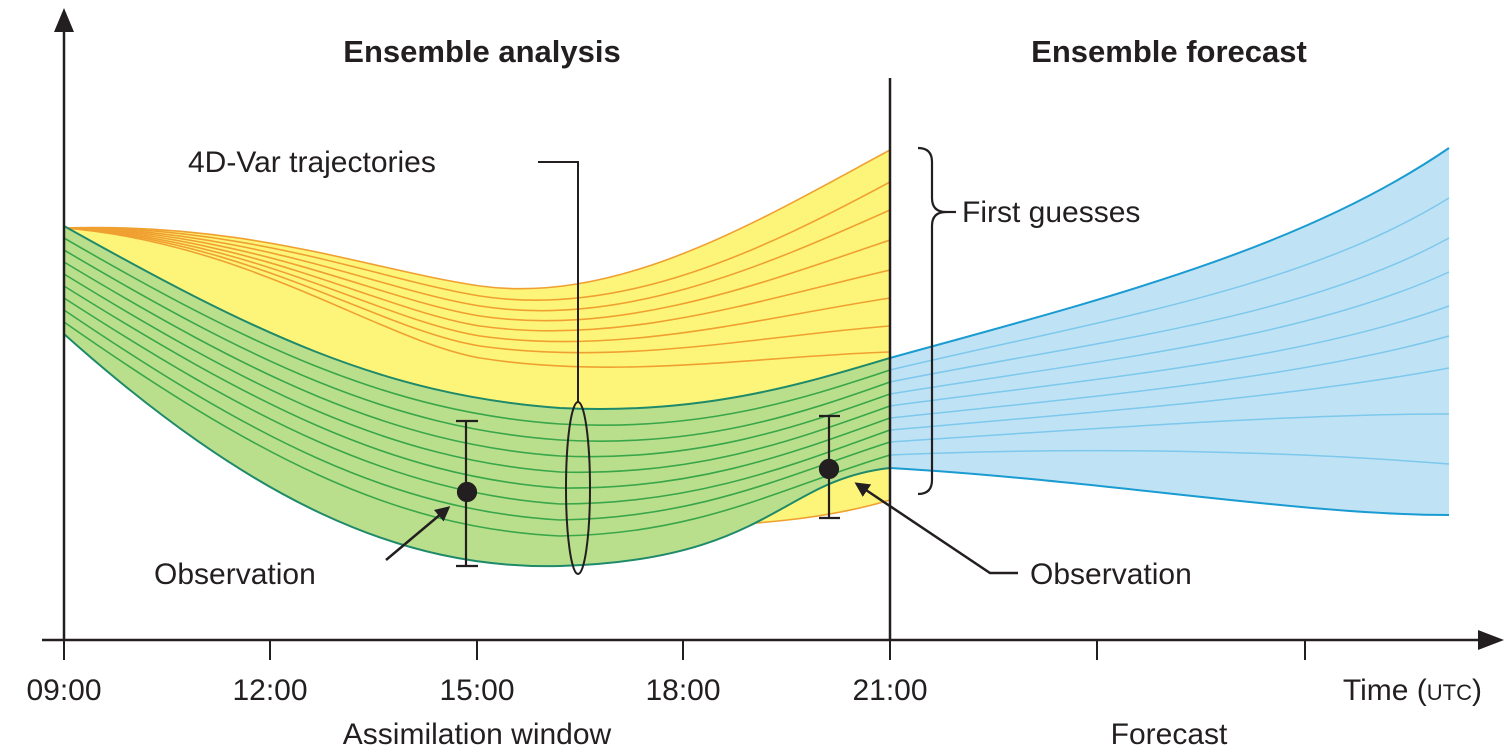 The width and height of the screenshot is (1506, 751). What do you see at coordinates (269, 690) in the screenshot?
I see `tick-label-1200: 12:00` at bounding box center [269, 690].